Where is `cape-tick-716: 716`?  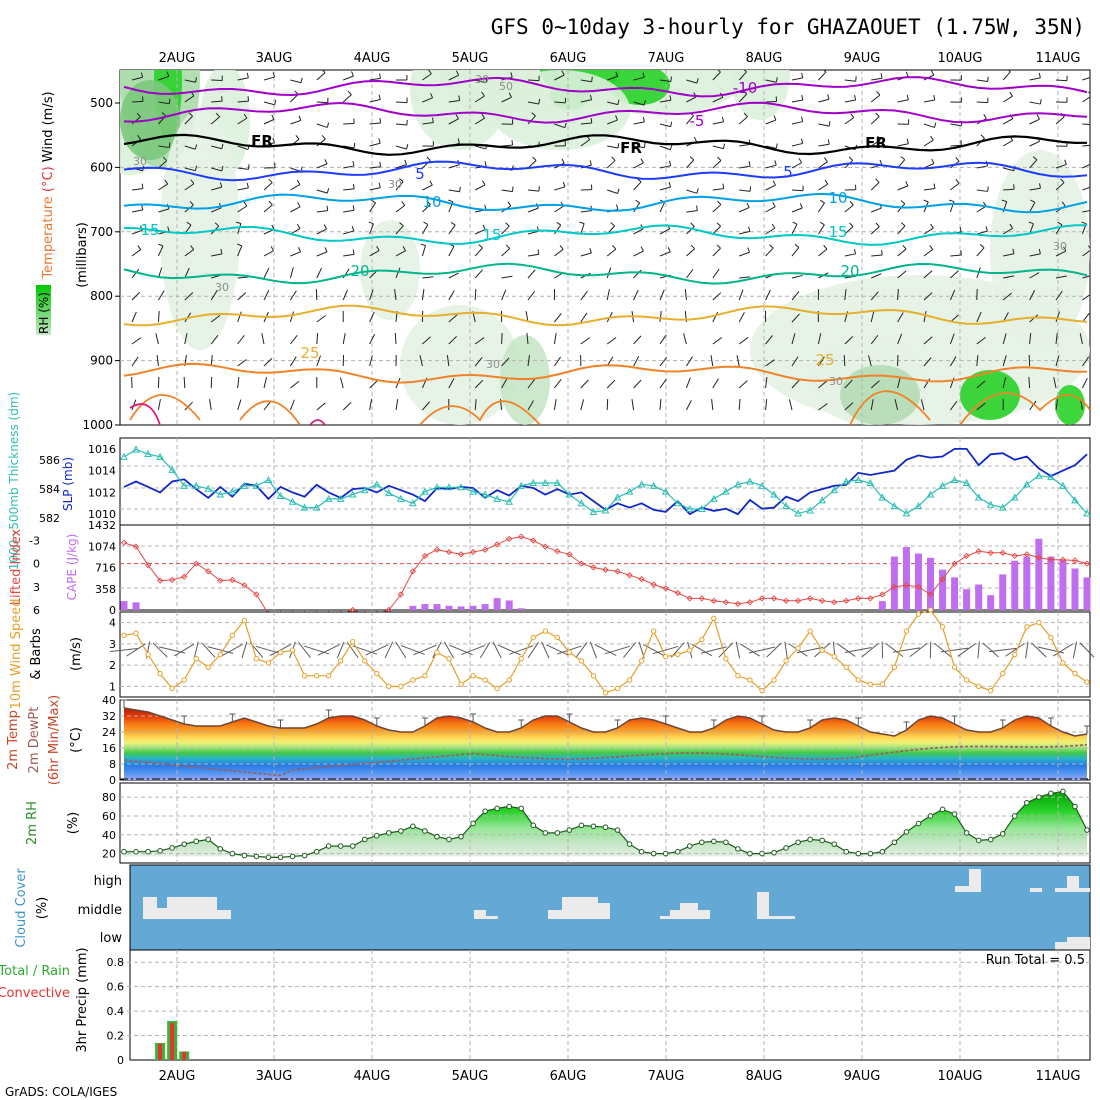 cape-tick-716: 716 is located at coordinates (105, 568).